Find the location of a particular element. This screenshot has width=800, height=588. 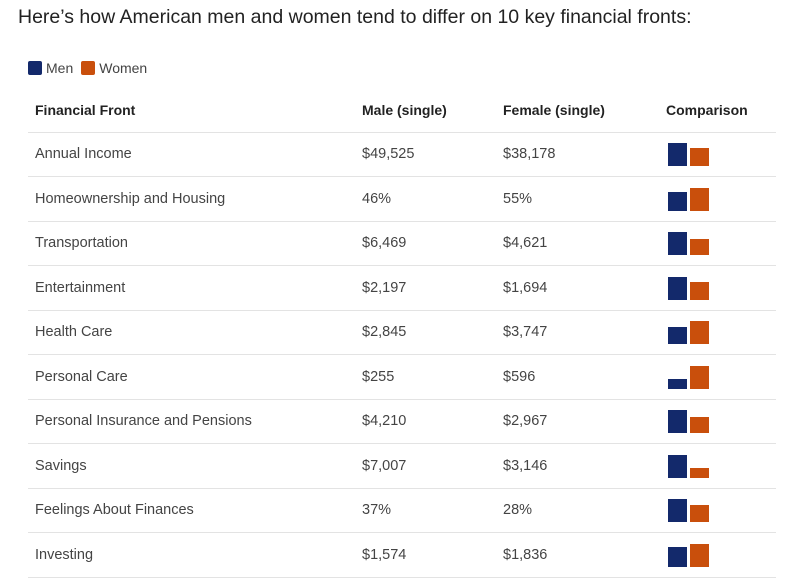

header-female: Female (single) is located at coordinates (554, 109).